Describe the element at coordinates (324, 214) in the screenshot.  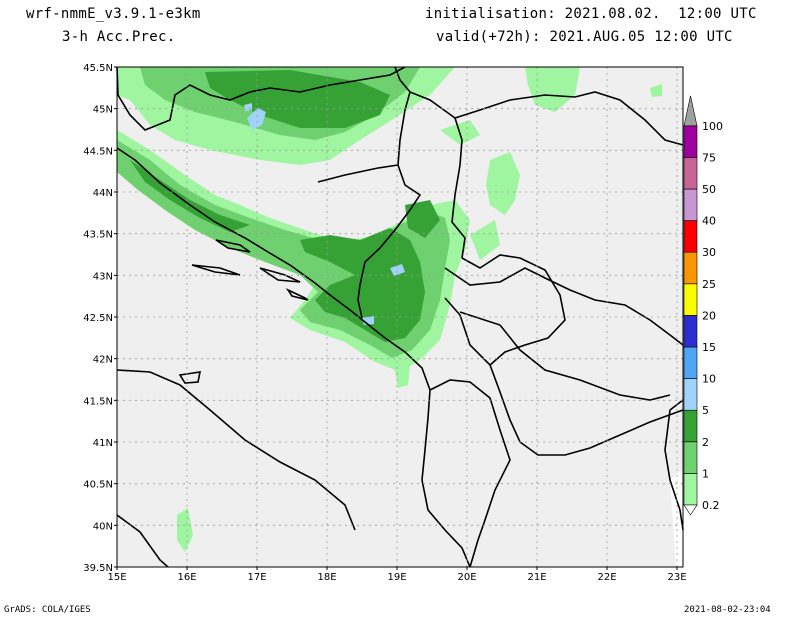
I see `precip-lakes` at that location.